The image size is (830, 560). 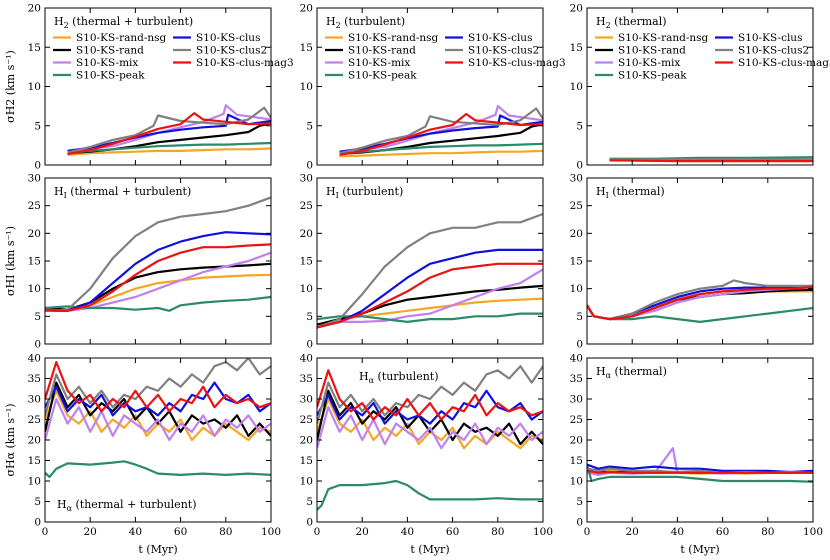 What do you see at coordinates (34, 48) in the screenshot?
I see `panel-0-0-ytick-label: 15` at bounding box center [34, 48].